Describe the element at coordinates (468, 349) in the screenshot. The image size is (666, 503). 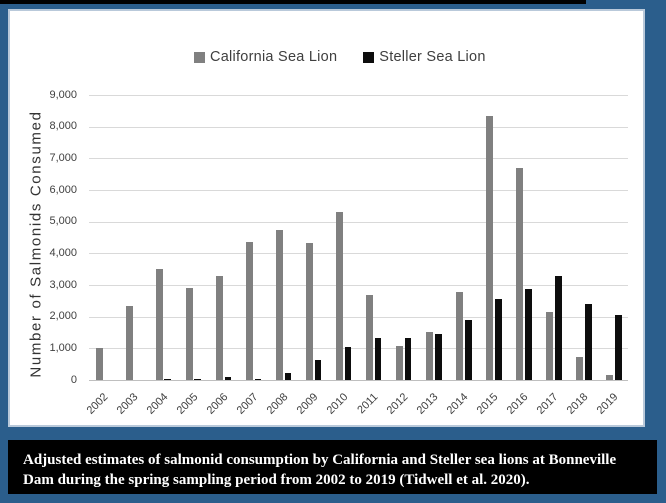
I see `bar-steller-2014` at that location.